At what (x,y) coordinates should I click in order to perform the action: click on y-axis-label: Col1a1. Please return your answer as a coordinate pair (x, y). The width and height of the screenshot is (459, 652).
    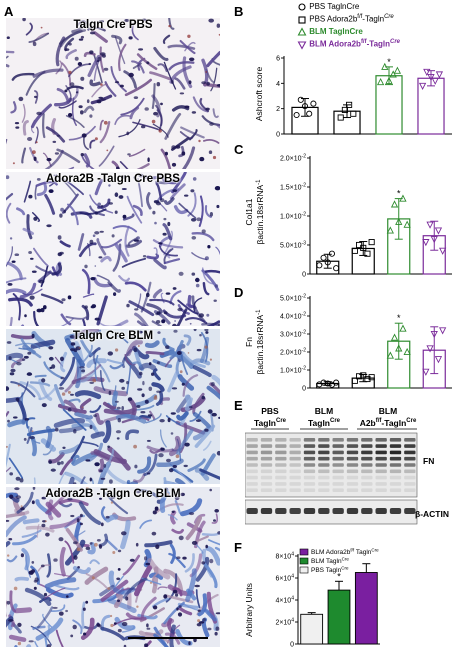
    Looking at the image, I should click on (249, 211).